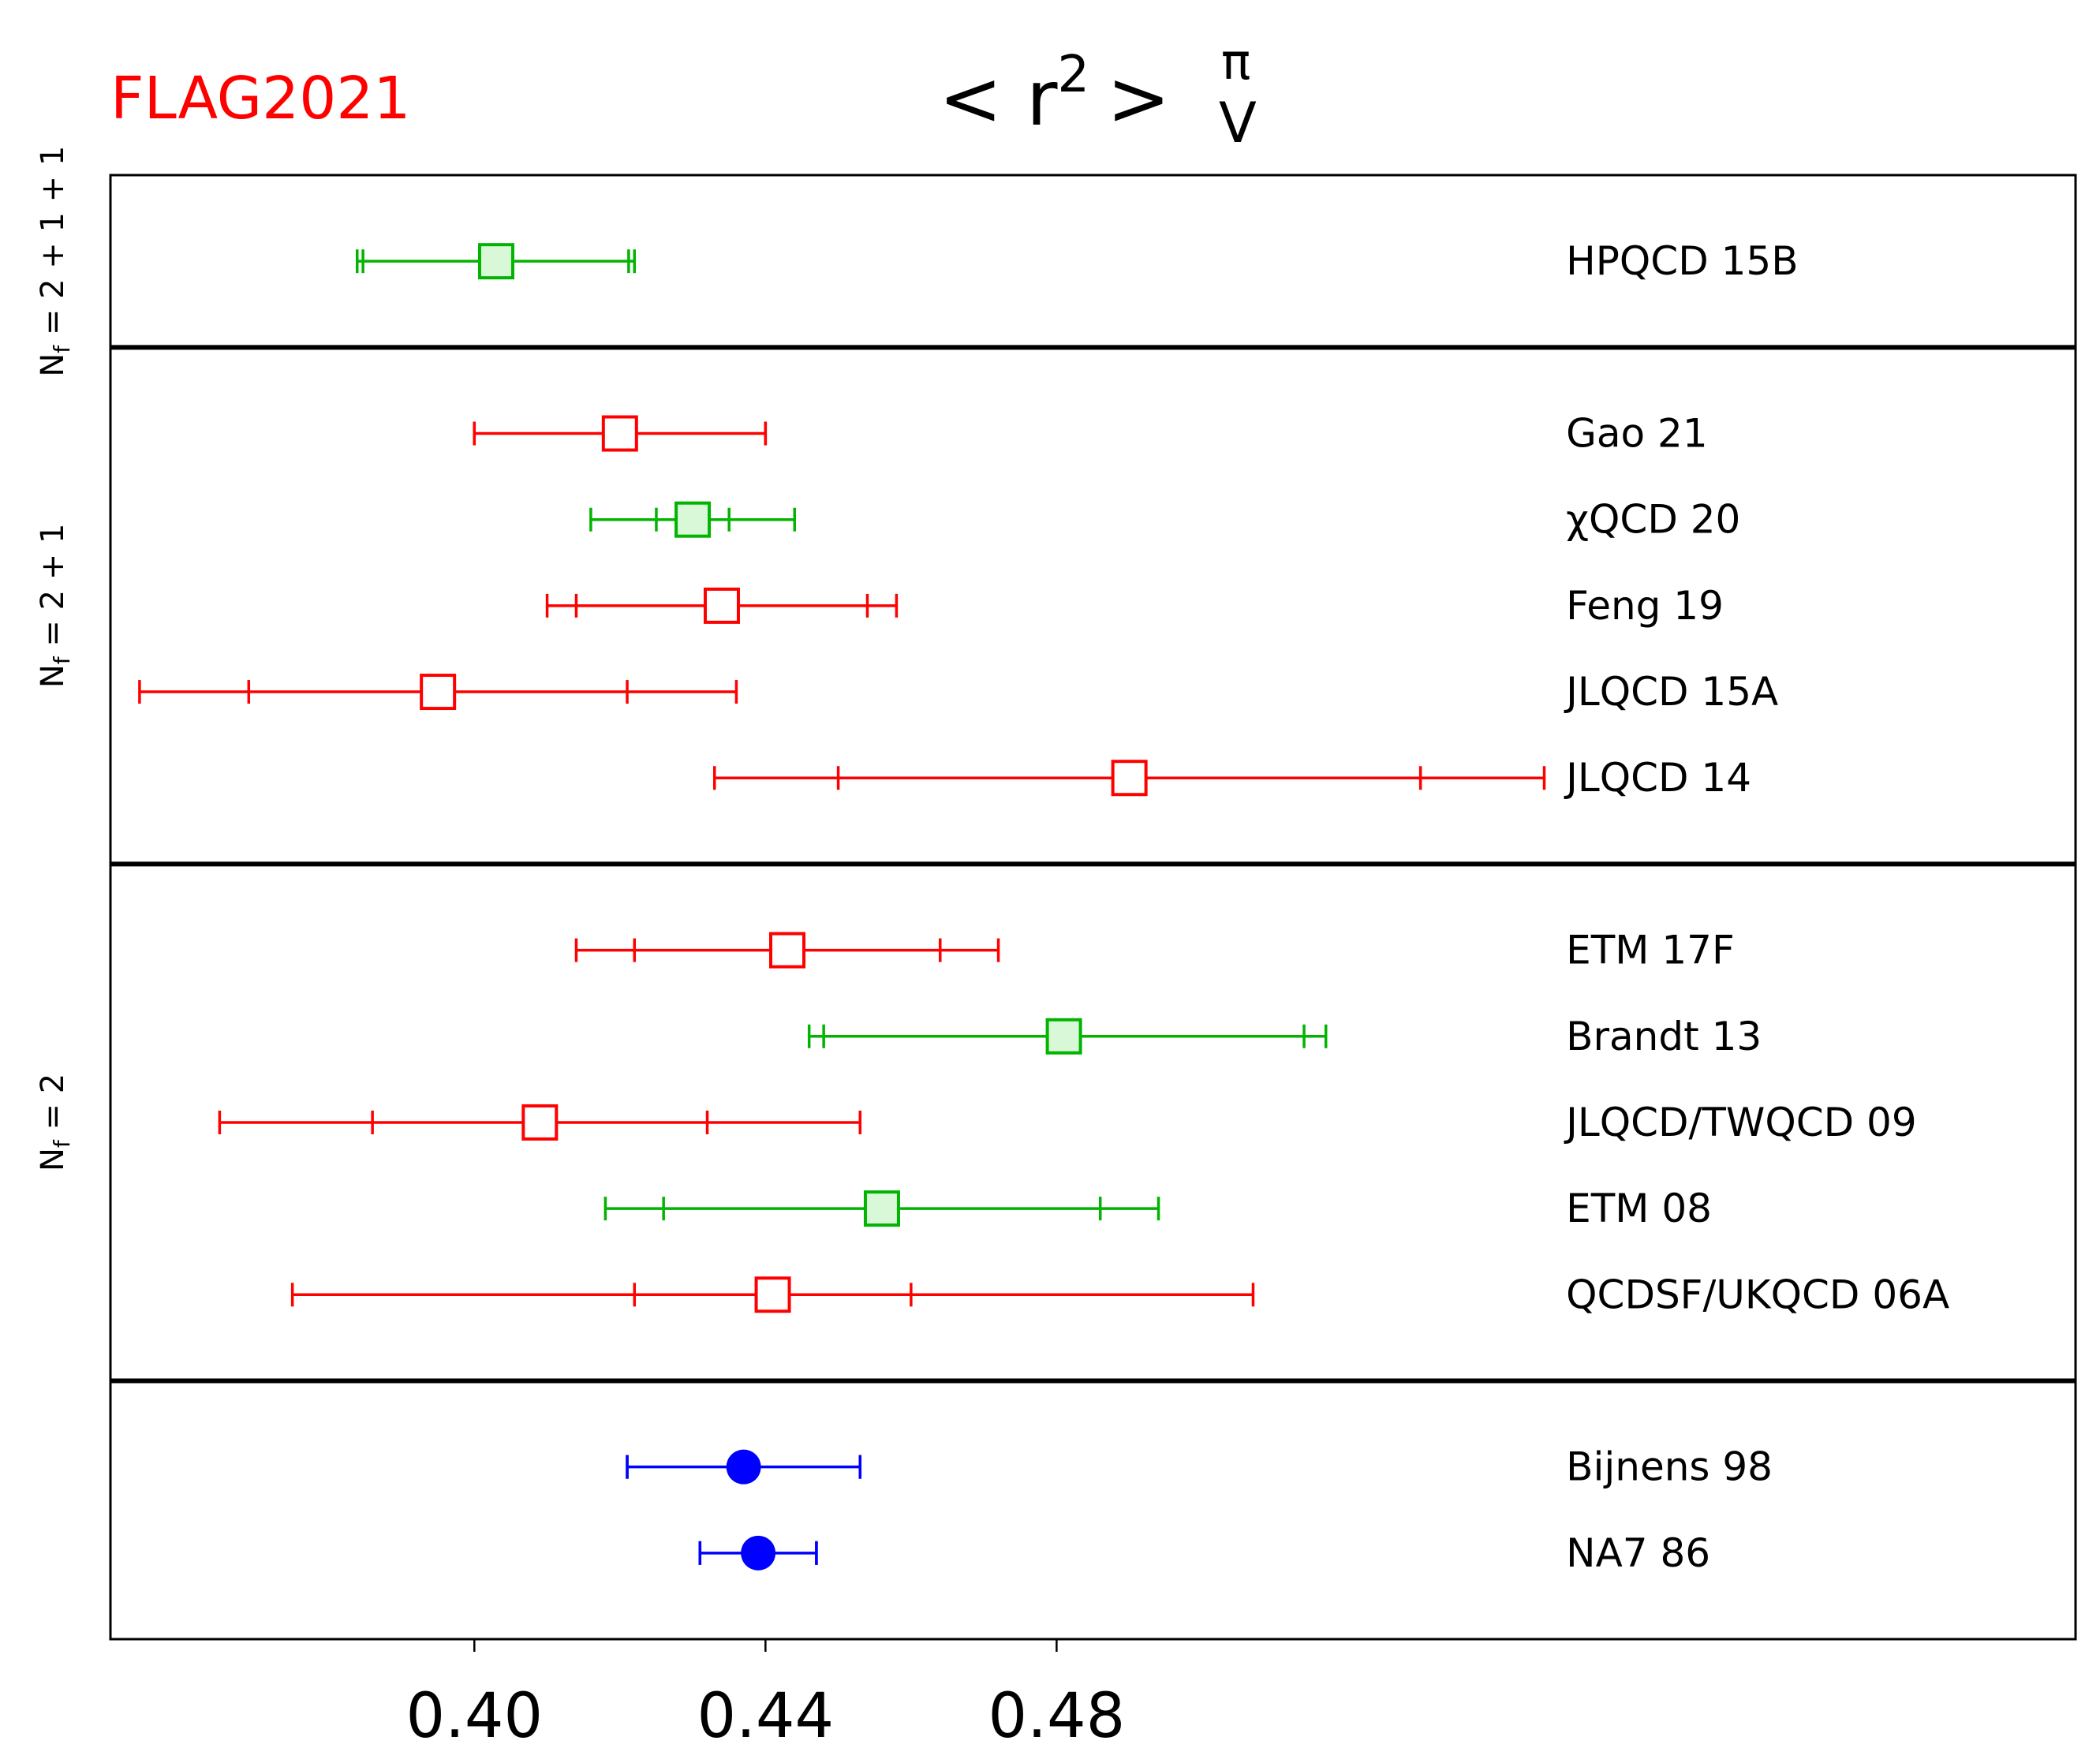  What do you see at coordinates (1235, 62) in the screenshot?
I see `title-superscript: π` at bounding box center [1235, 62].